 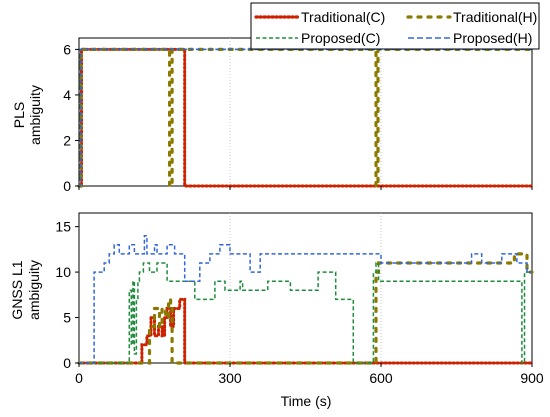 I want to click on legend-label: Proposed(H), so click(x=492, y=38).